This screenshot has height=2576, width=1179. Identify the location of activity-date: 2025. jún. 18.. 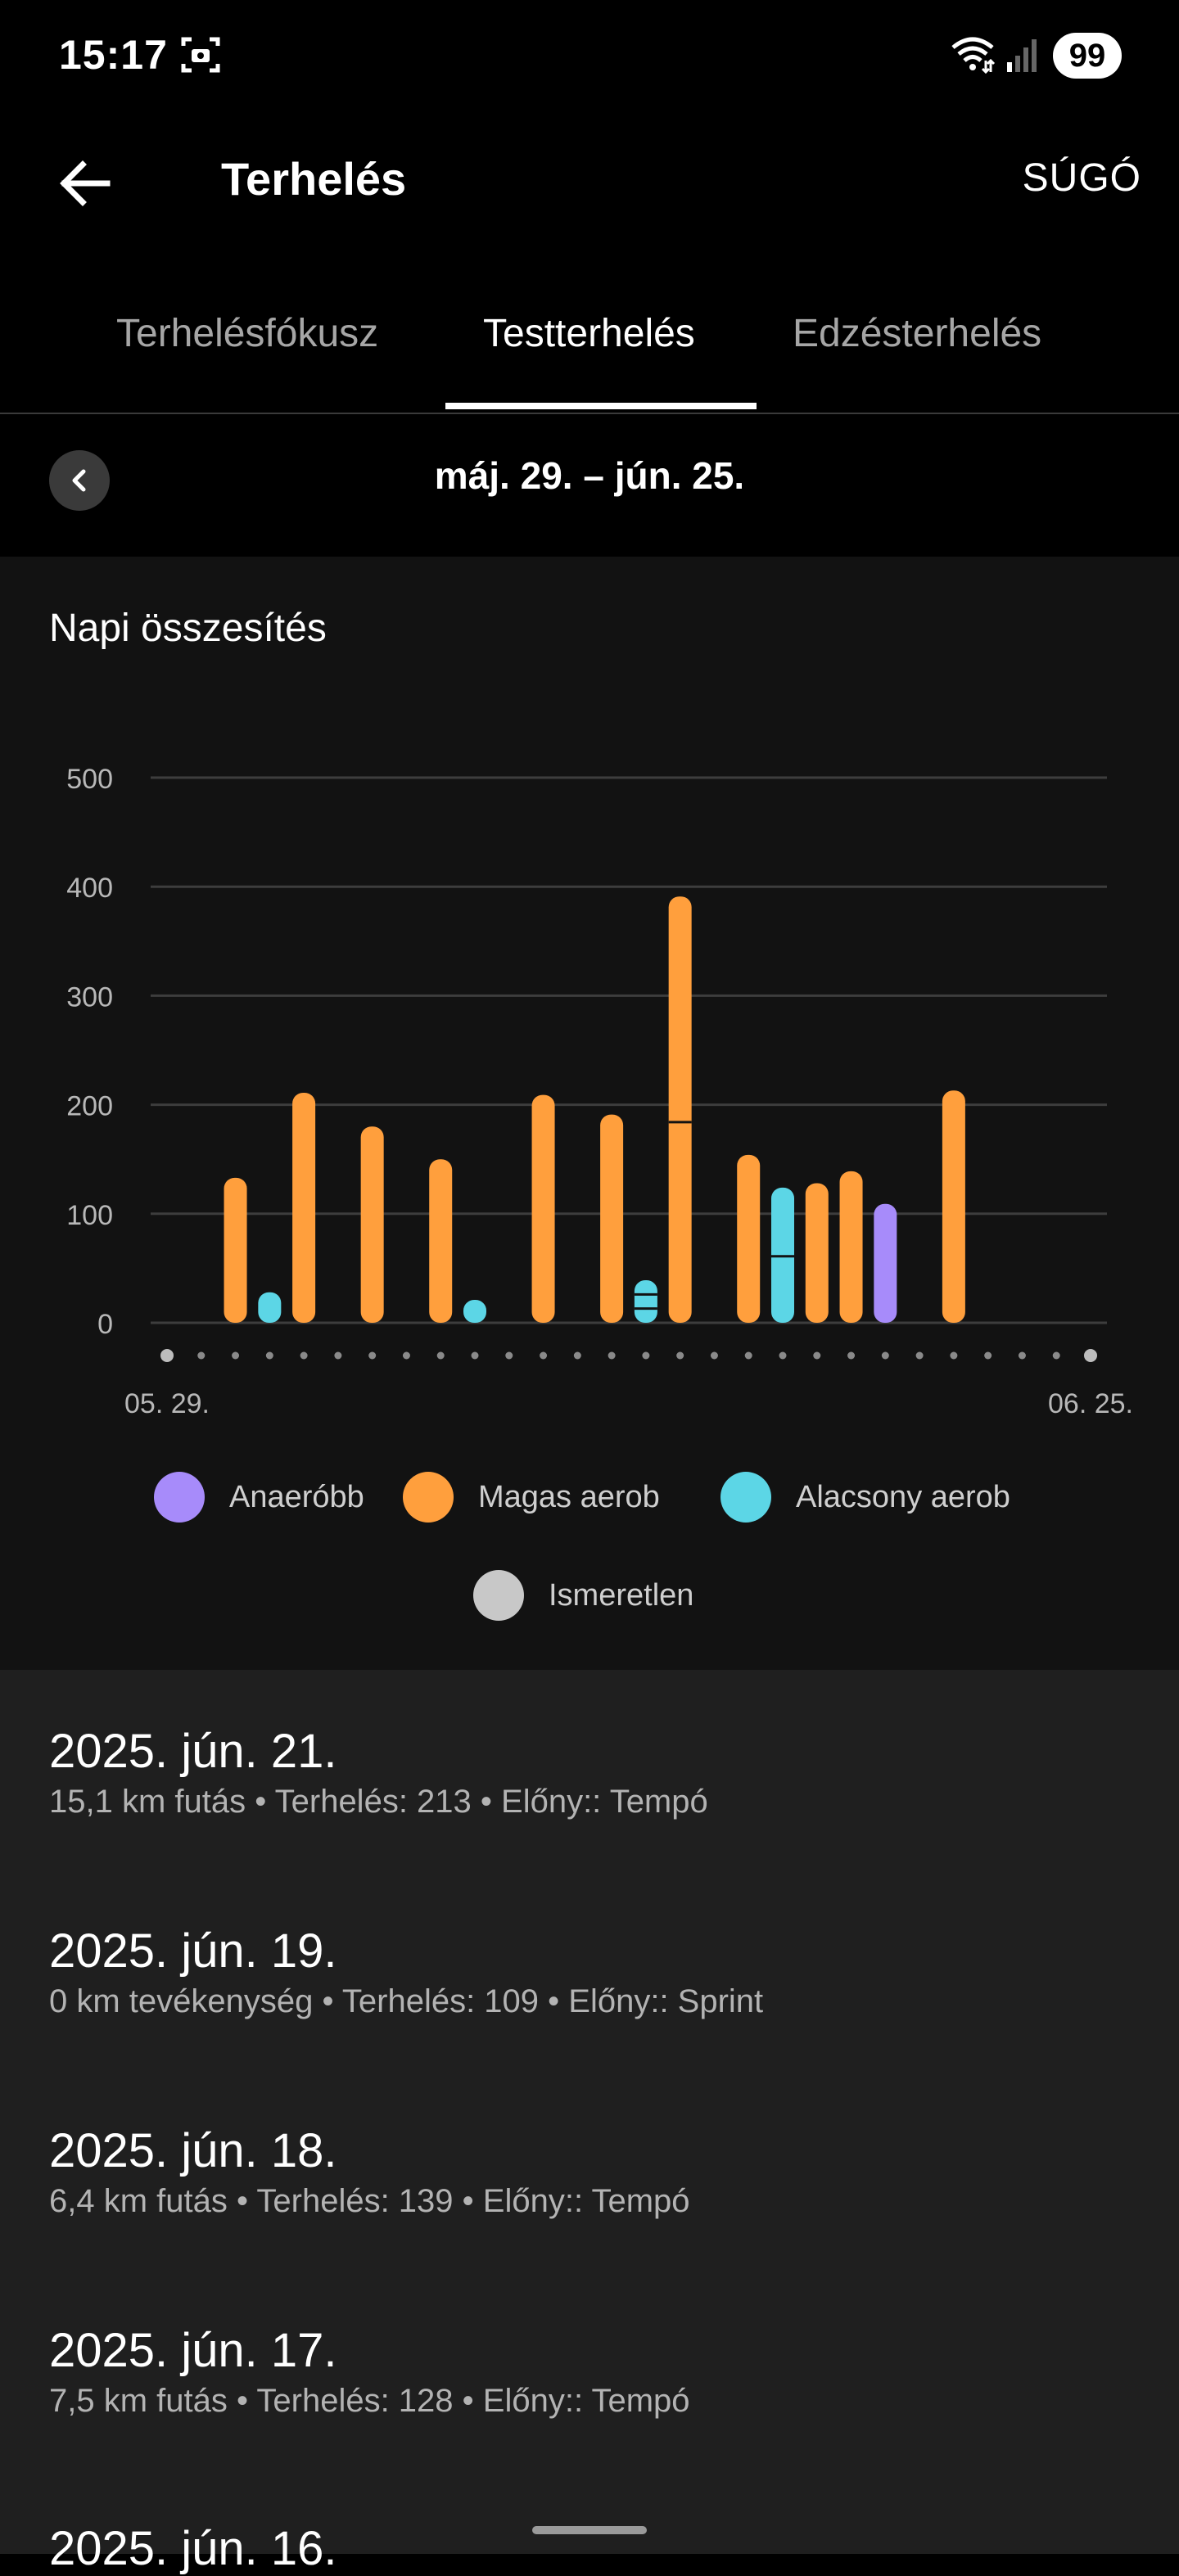
(193, 2150).